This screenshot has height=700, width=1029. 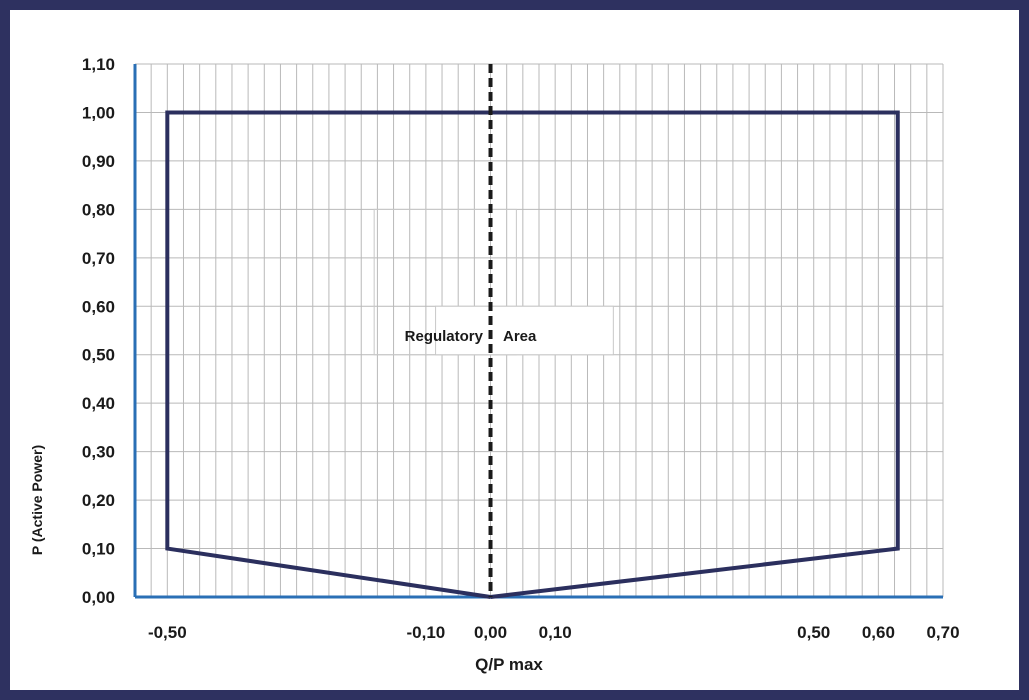 What do you see at coordinates (98, 403) in the screenshot?
I see `y-tick-label: 0,40` at bounding box center [98, 403].